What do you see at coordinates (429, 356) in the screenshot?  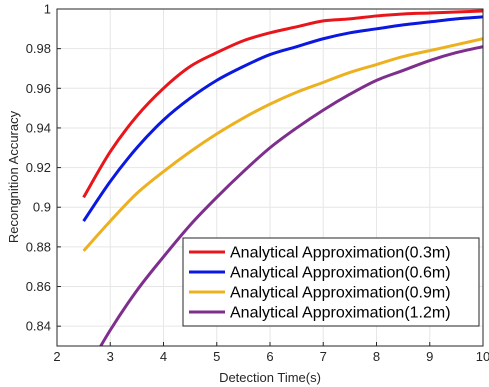 I see `x-tick-label: 9` at bounding box center [429, 356].